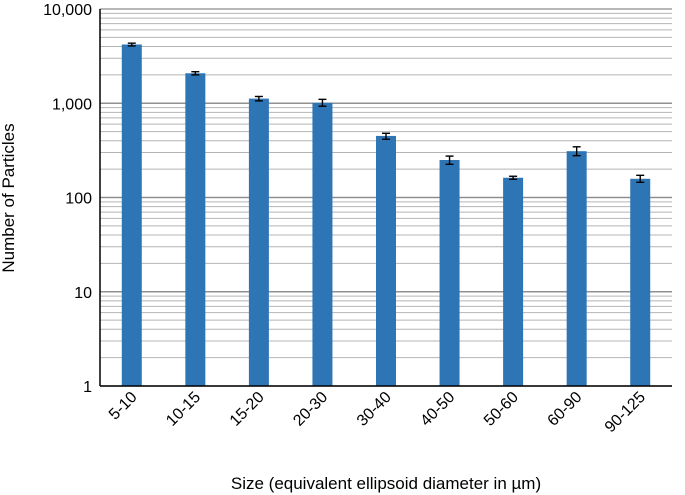  I want to click on y-tick-label: 100, so click(78, 199).